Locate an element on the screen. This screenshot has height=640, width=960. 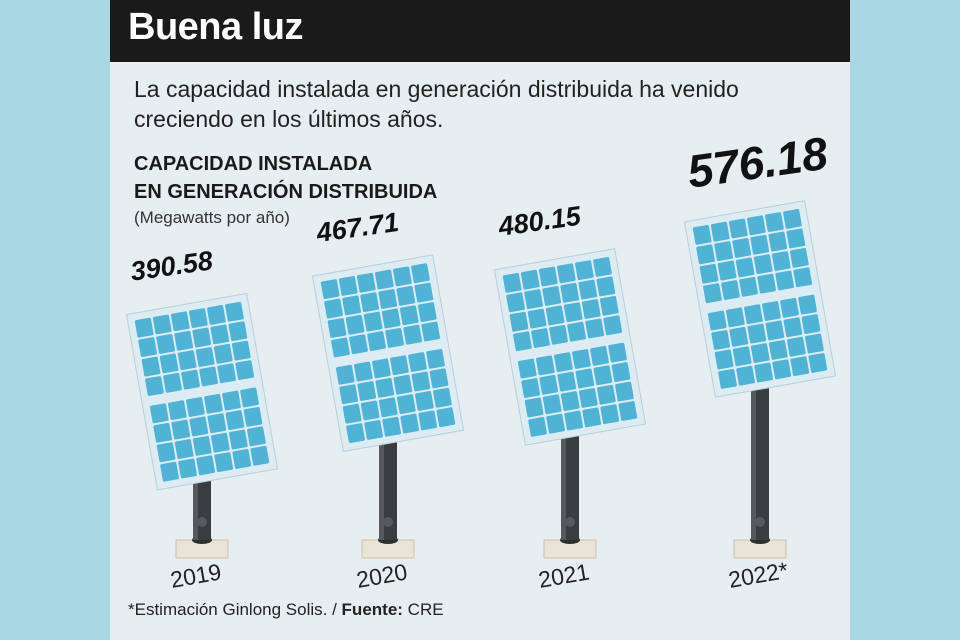
category-label: 2021 is located at coordinates (563, 575).